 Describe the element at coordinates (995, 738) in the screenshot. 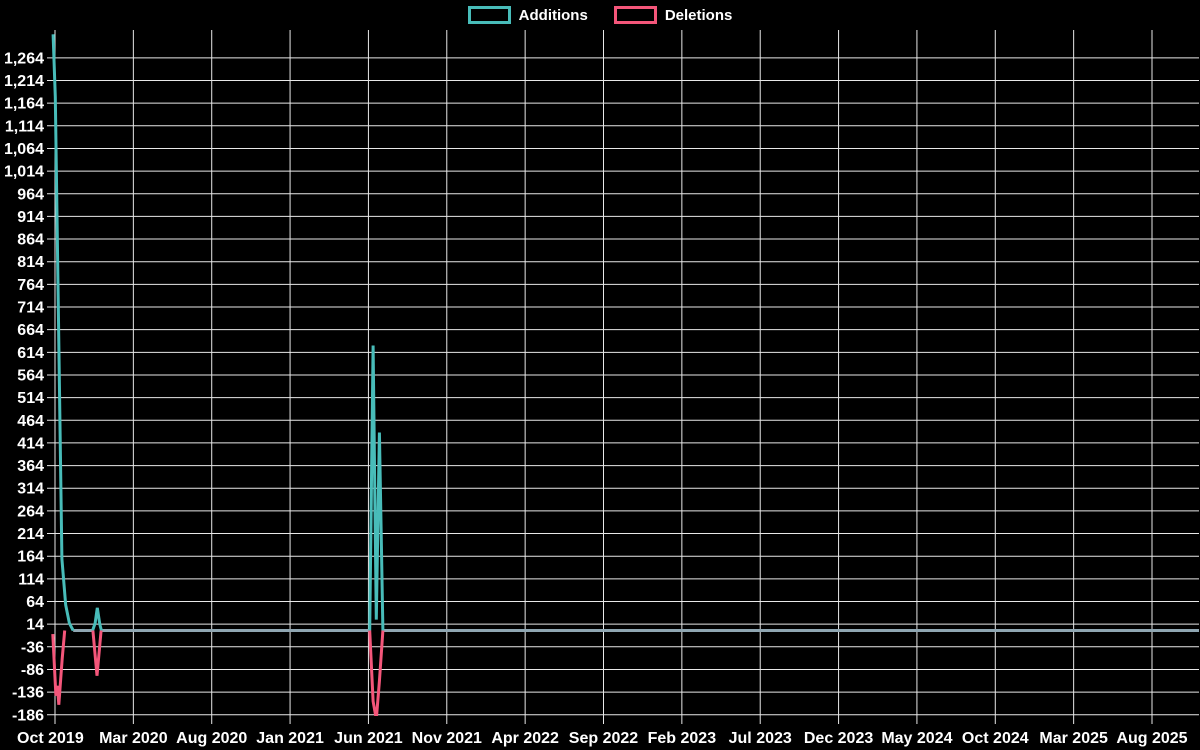

I see `x-tick-label: Oct 2024` at that location.